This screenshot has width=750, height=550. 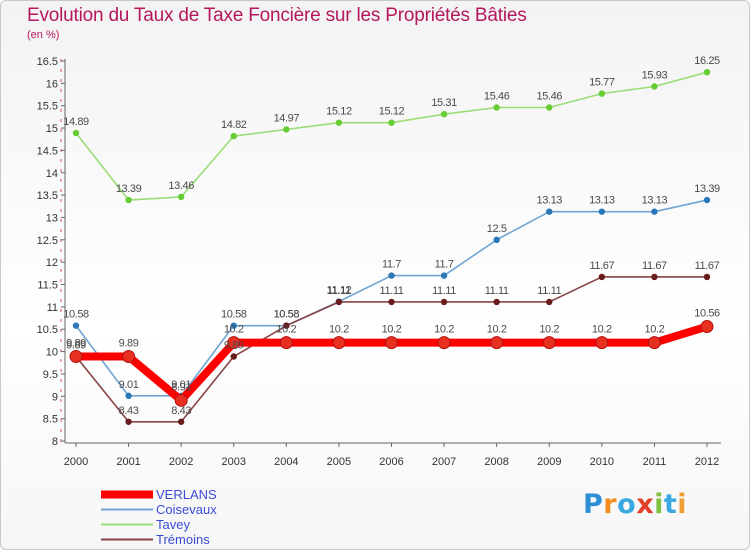 I want to click on logo-letter: t, so click(x=670, y=504).